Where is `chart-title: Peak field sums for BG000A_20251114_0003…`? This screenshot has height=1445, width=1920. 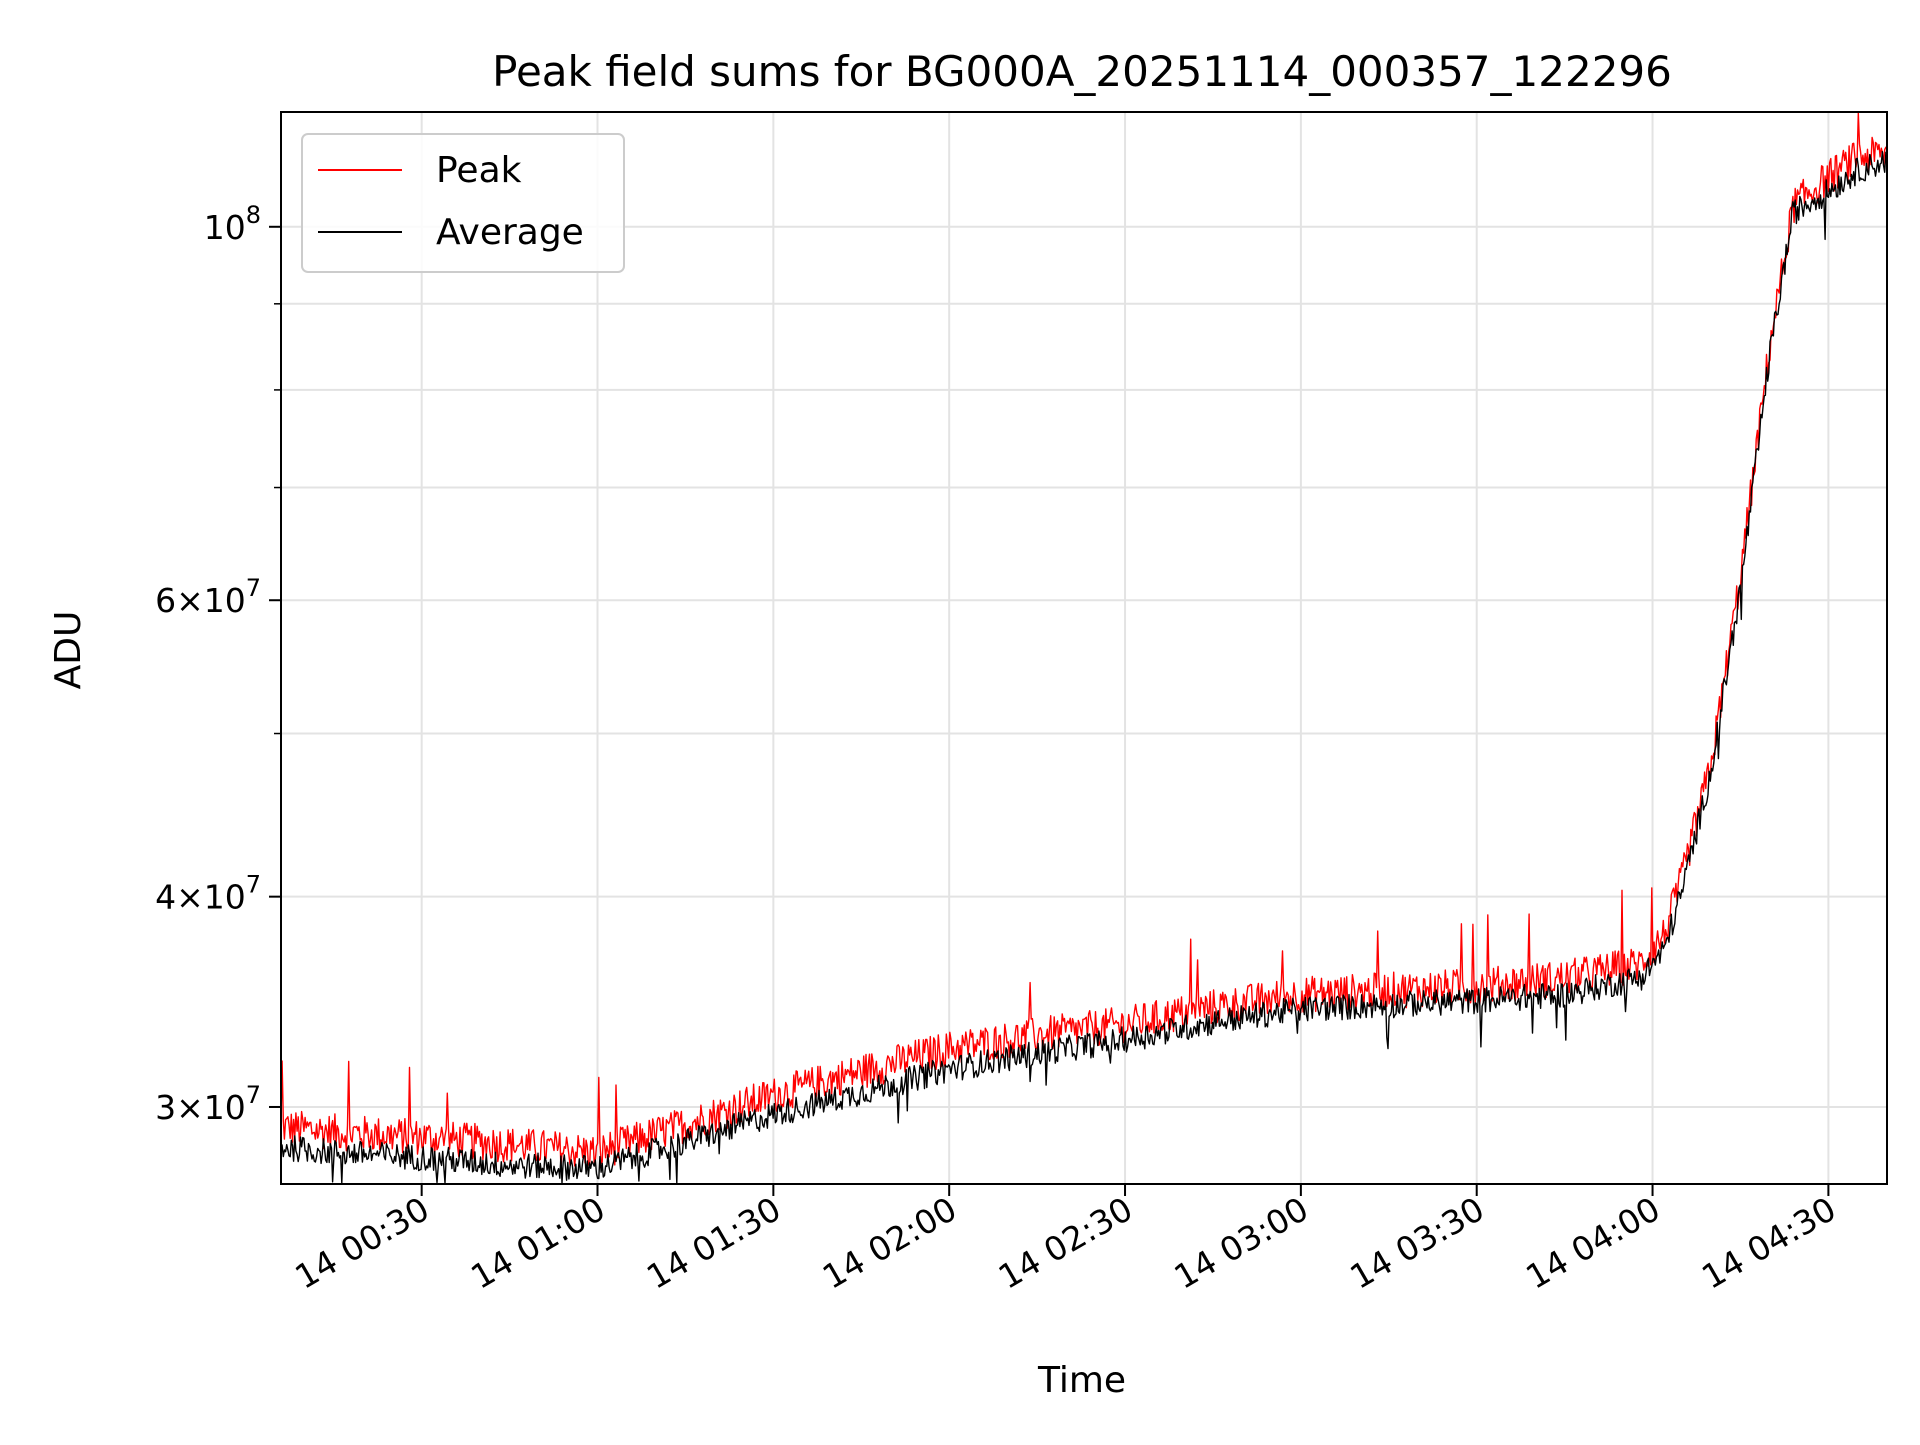 chart-title: Peak field sums for BG000A_20251114_0003… is located at coordinates (1082, 71).